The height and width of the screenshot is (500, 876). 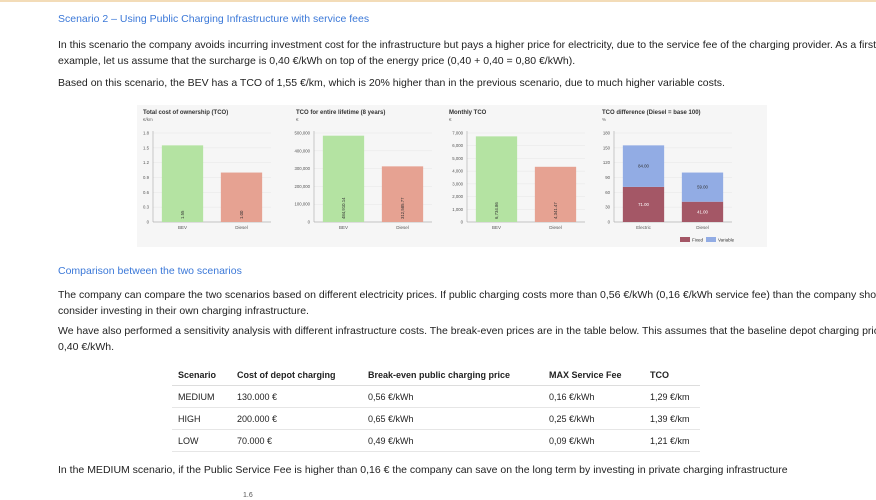 I want to click on column-header: Scenario, so click(x=201, y=375).